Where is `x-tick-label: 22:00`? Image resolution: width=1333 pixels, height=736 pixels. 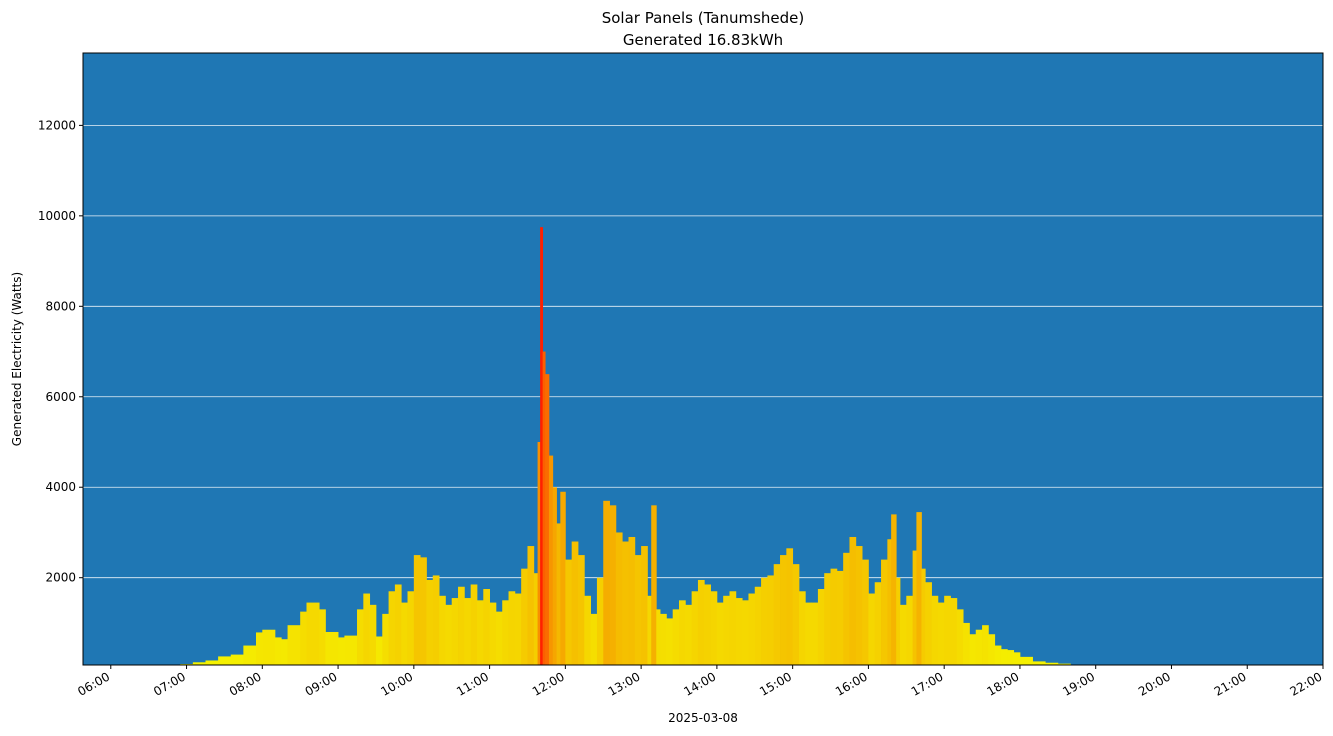 x-tick-label: 22:00 is located at coordinates (1306, 683).